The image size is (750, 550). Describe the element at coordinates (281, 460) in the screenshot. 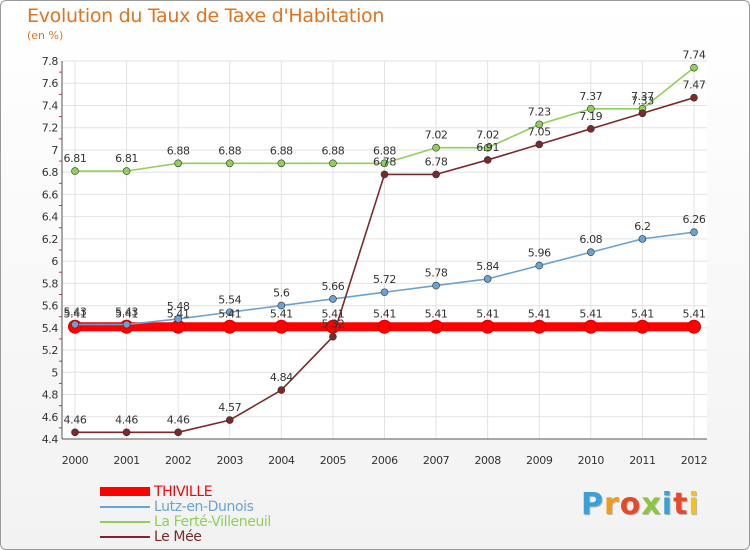

I see `x-tick-label: 2004` at that location.